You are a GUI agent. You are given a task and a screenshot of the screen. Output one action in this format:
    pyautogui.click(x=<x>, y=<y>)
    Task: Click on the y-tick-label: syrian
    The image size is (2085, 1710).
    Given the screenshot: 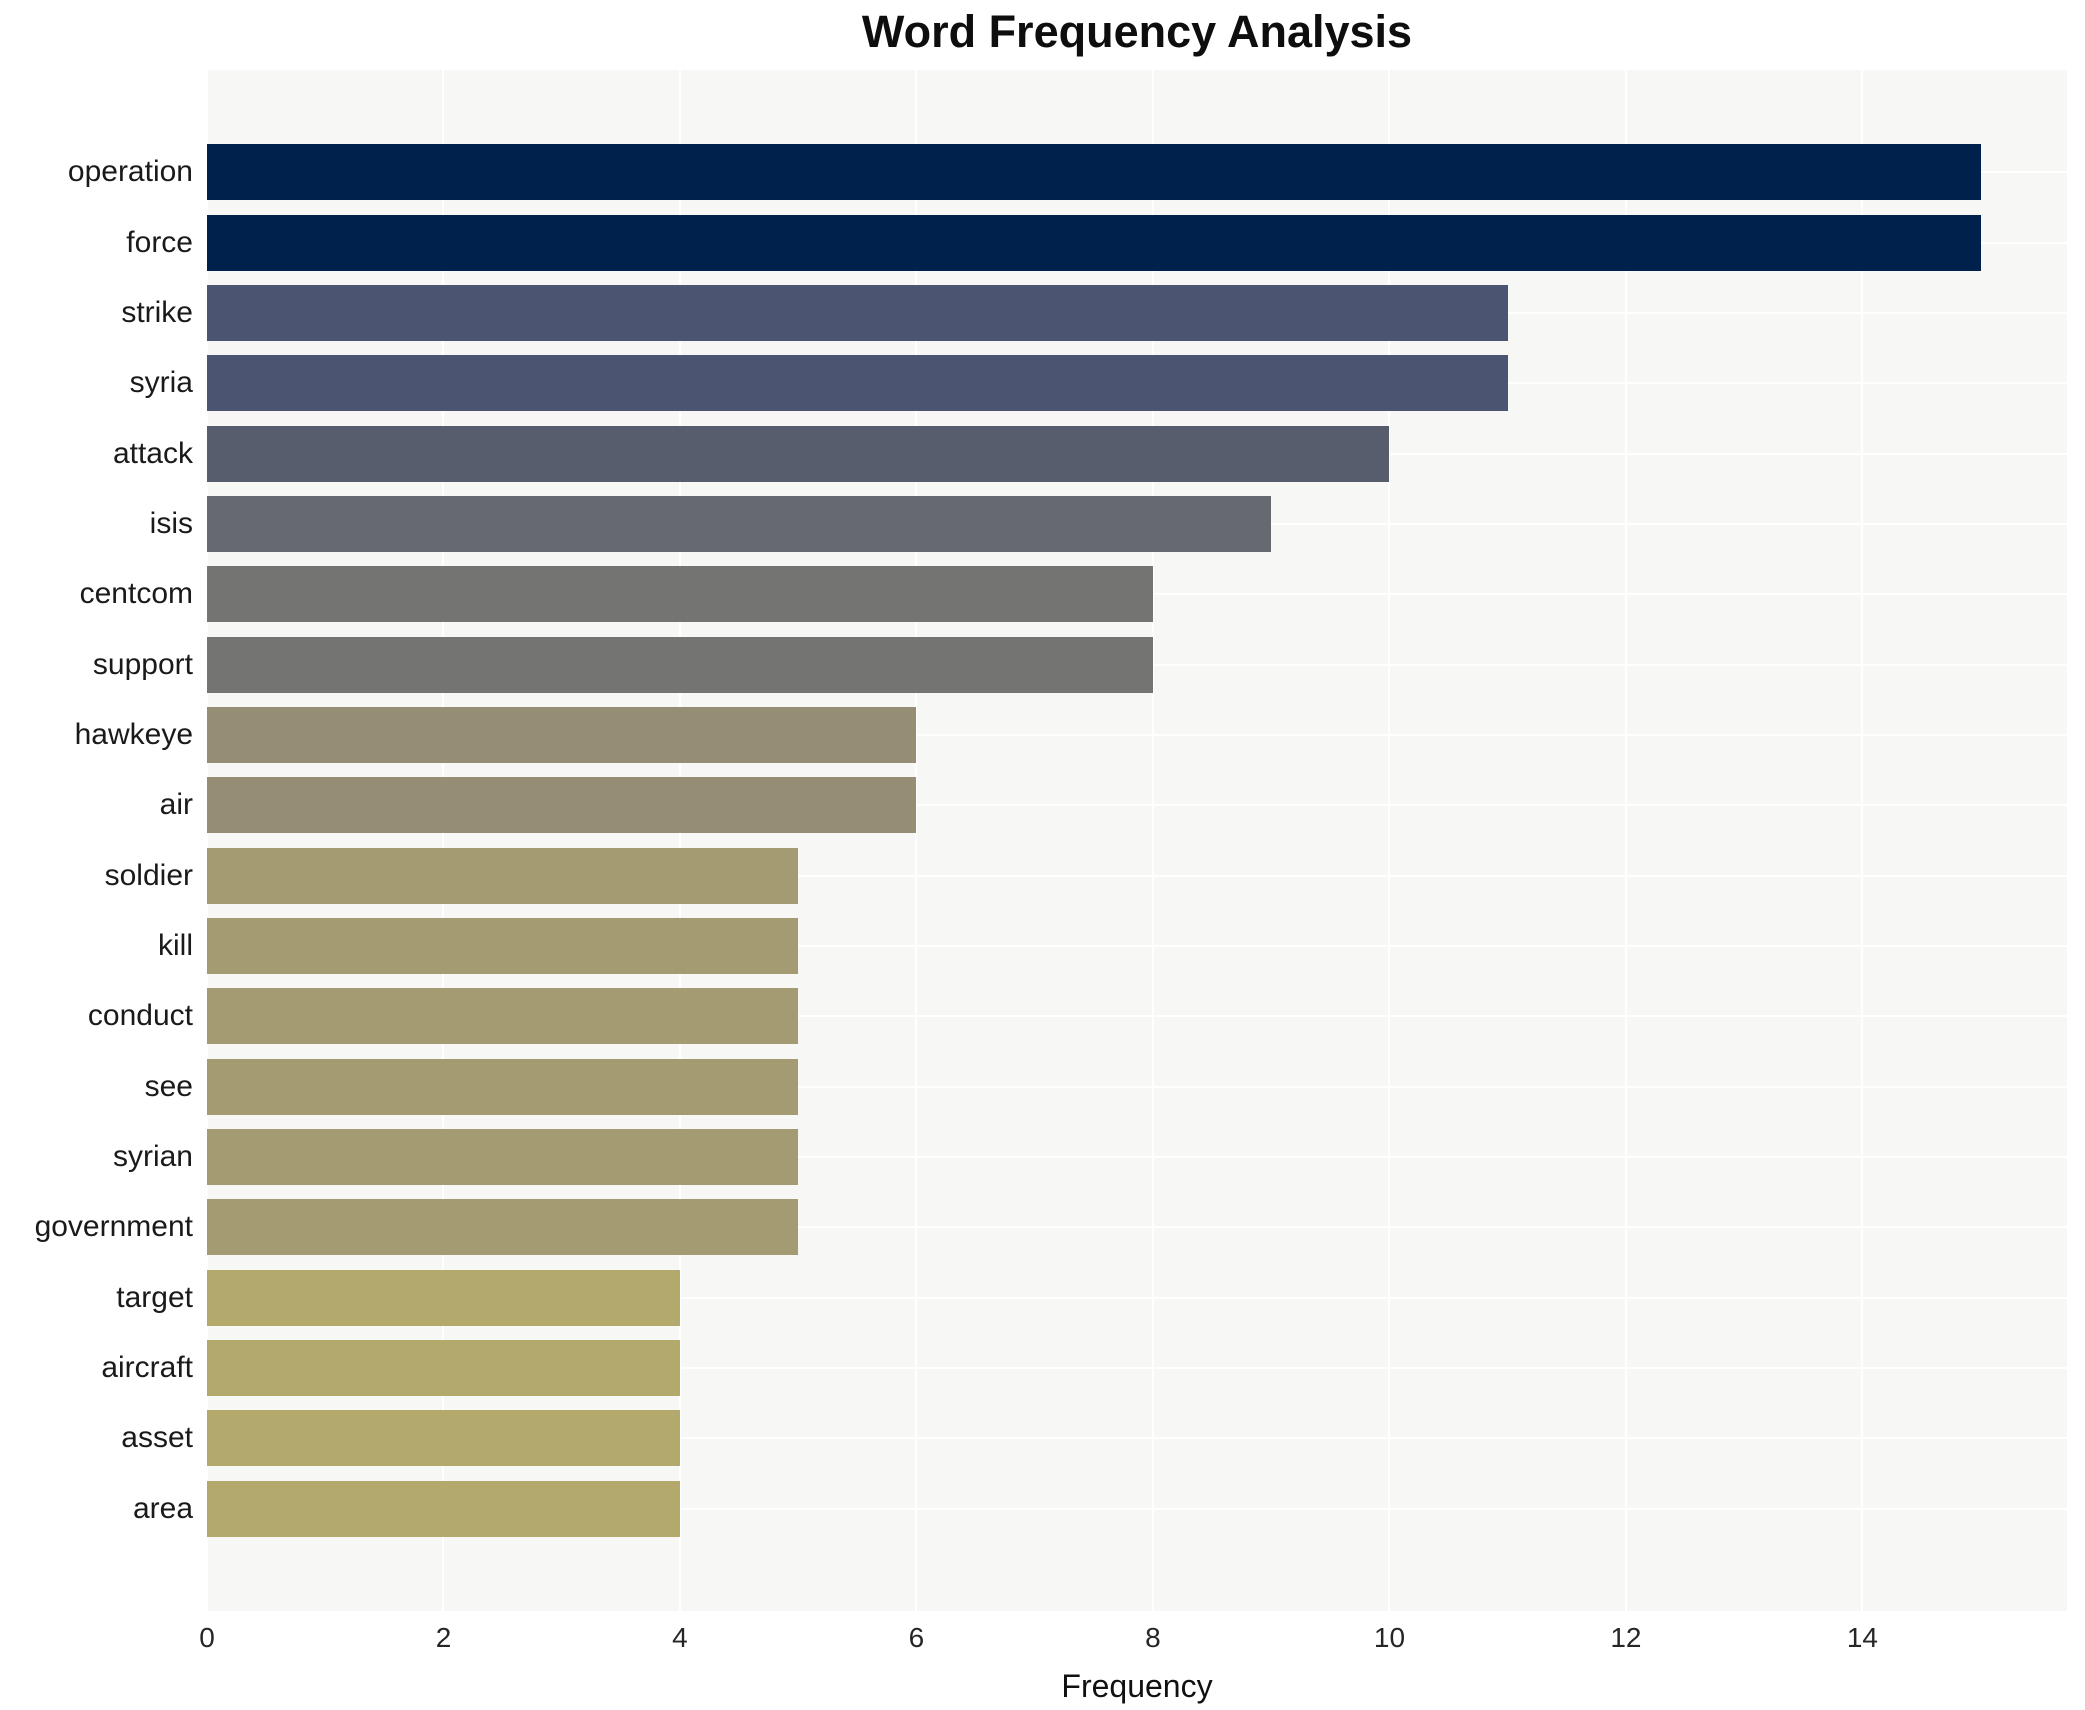 What is the action you would take?
    pyautogui.click(x=152, y=1156)
    